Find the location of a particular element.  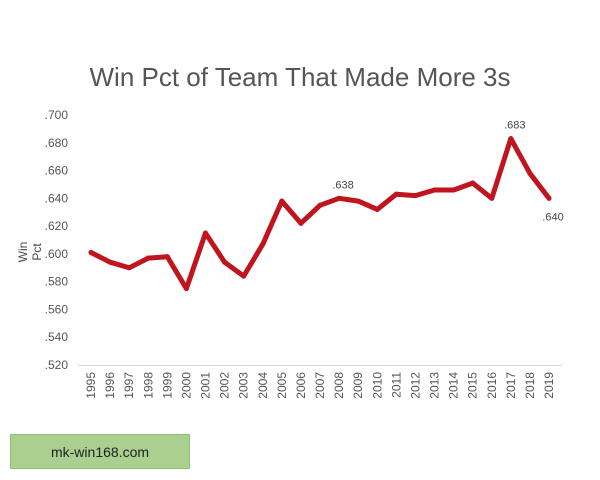

x-tick-label: 2016 is located at coordinates (492, 385).